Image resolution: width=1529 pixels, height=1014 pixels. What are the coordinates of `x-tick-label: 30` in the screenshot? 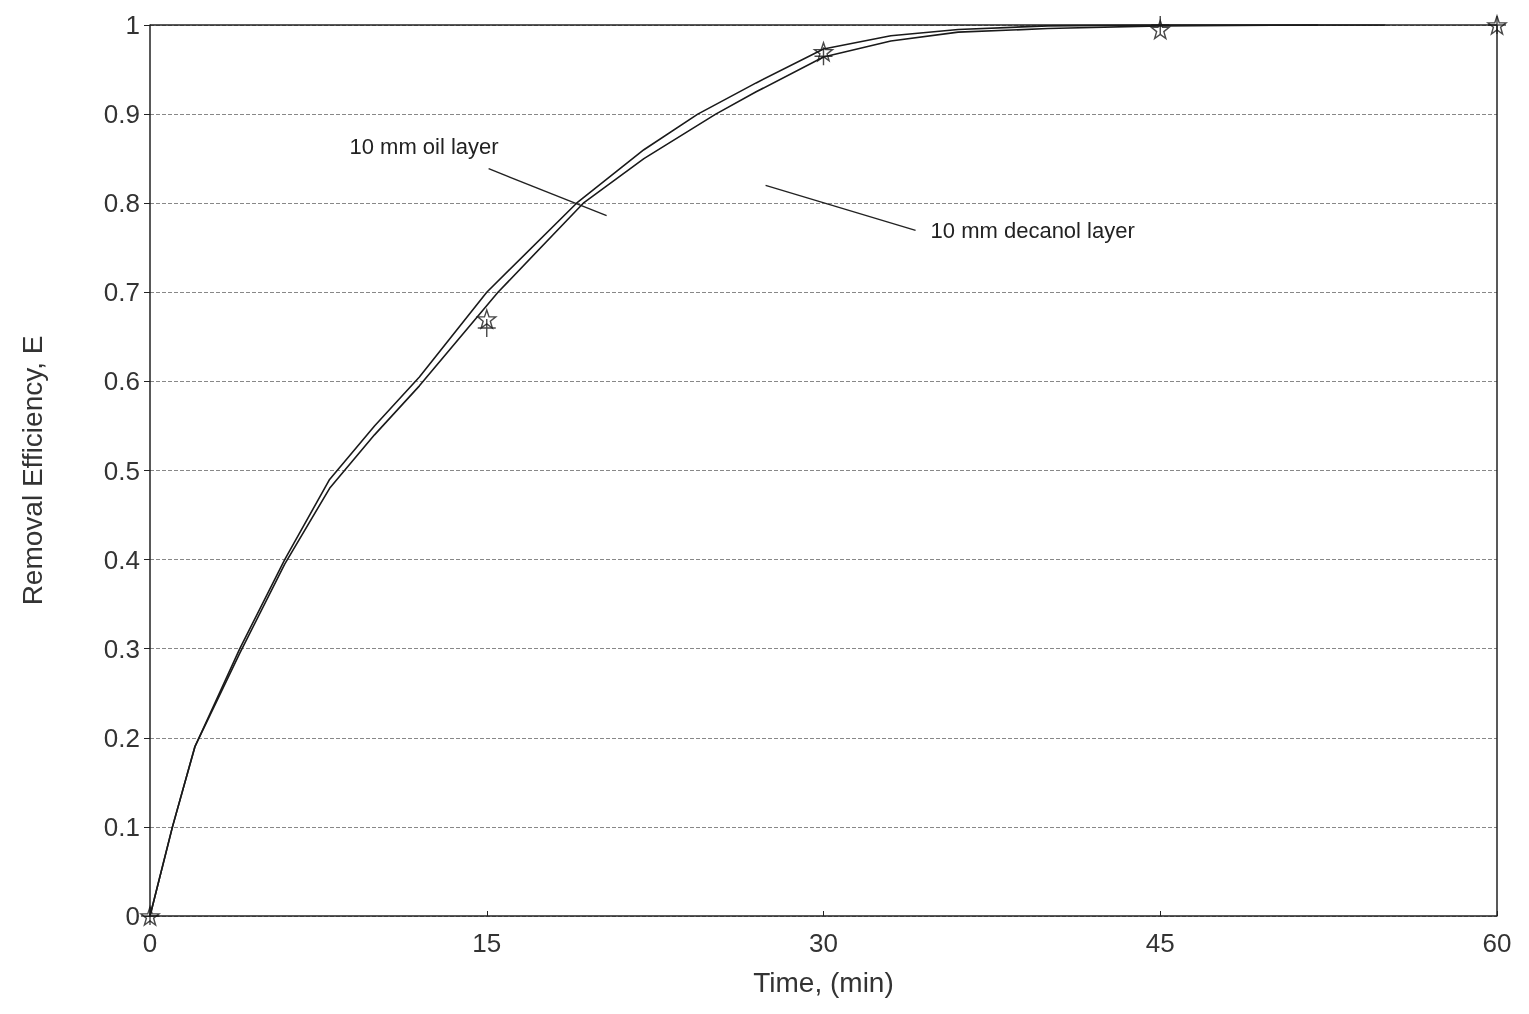 It's located at (823, 943).